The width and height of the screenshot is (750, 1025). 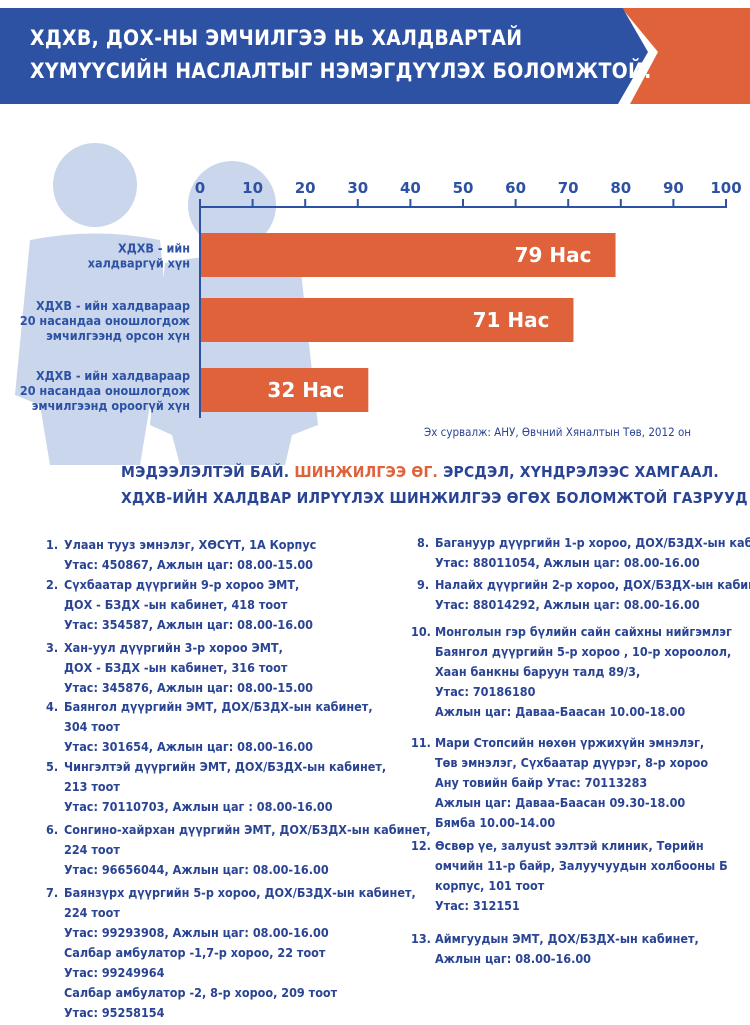 What do you see at coordinates (200, 188) in the screenshot?
I see `x-tick-label: 0` at bounding box center [200, 188].